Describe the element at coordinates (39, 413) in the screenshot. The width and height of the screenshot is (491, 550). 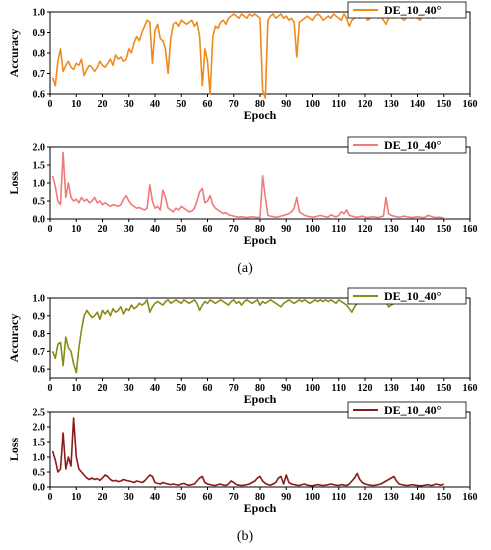
I see `y-tick-label: 2.5` at that location.